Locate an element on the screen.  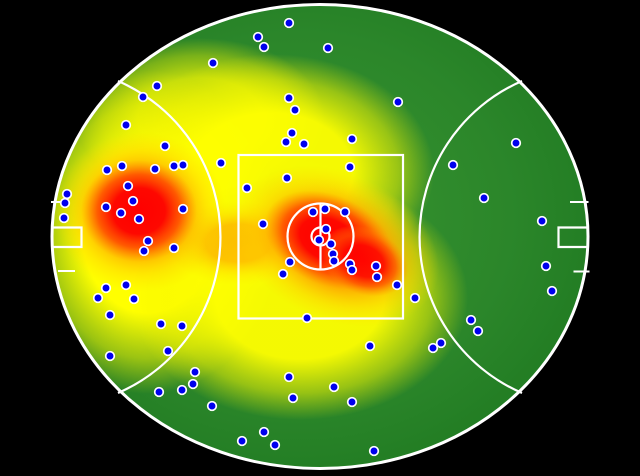
right-fifty-metre-arc is located at coordinates (470, 237).